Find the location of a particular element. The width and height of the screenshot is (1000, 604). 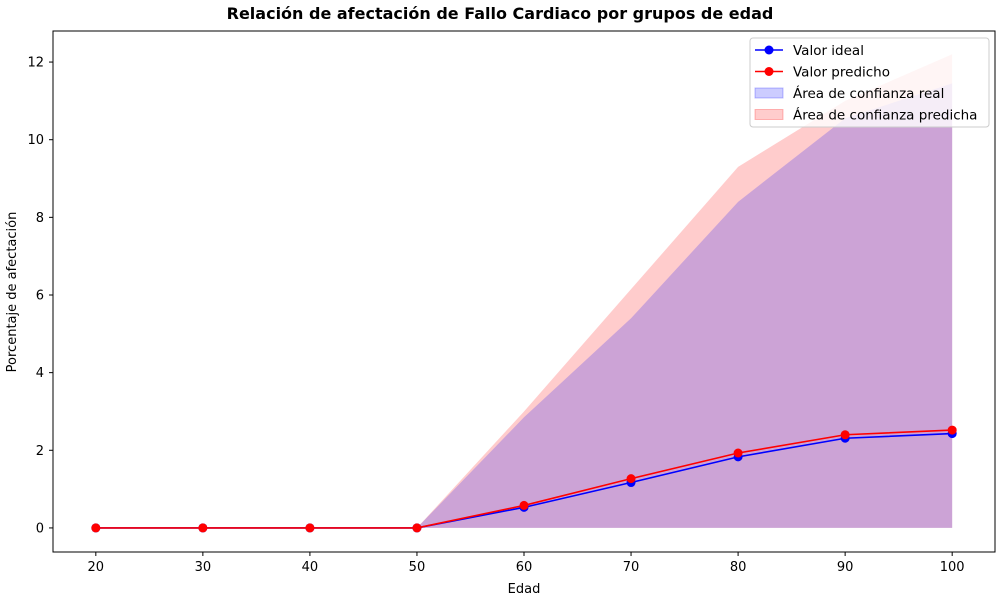

x-tick-label-2: 40 is located at coordinates (310, 567).